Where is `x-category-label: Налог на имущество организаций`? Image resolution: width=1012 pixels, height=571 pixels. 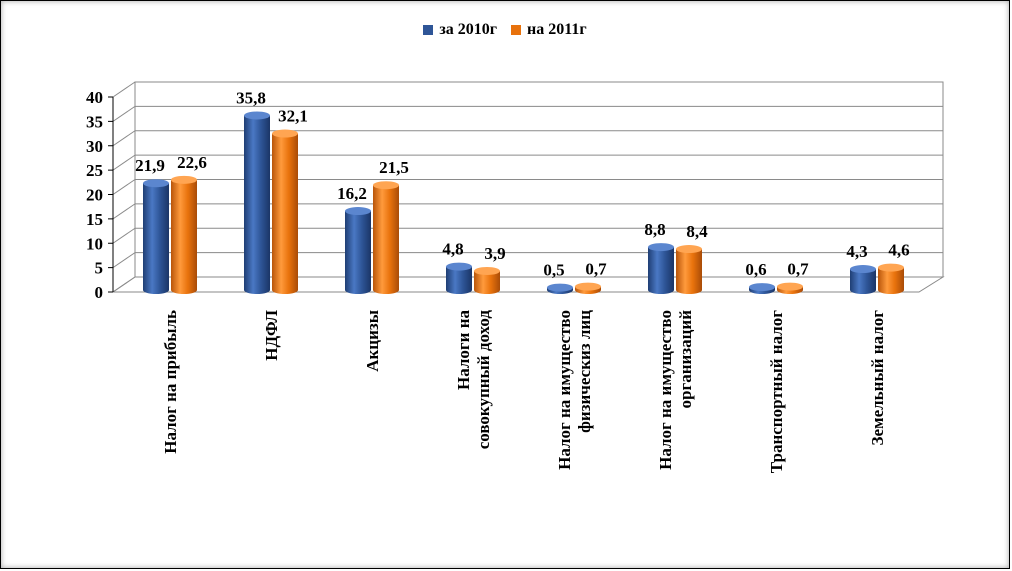
x-category-label: Налог на имущество организаций is located at coordinates (675, 390).